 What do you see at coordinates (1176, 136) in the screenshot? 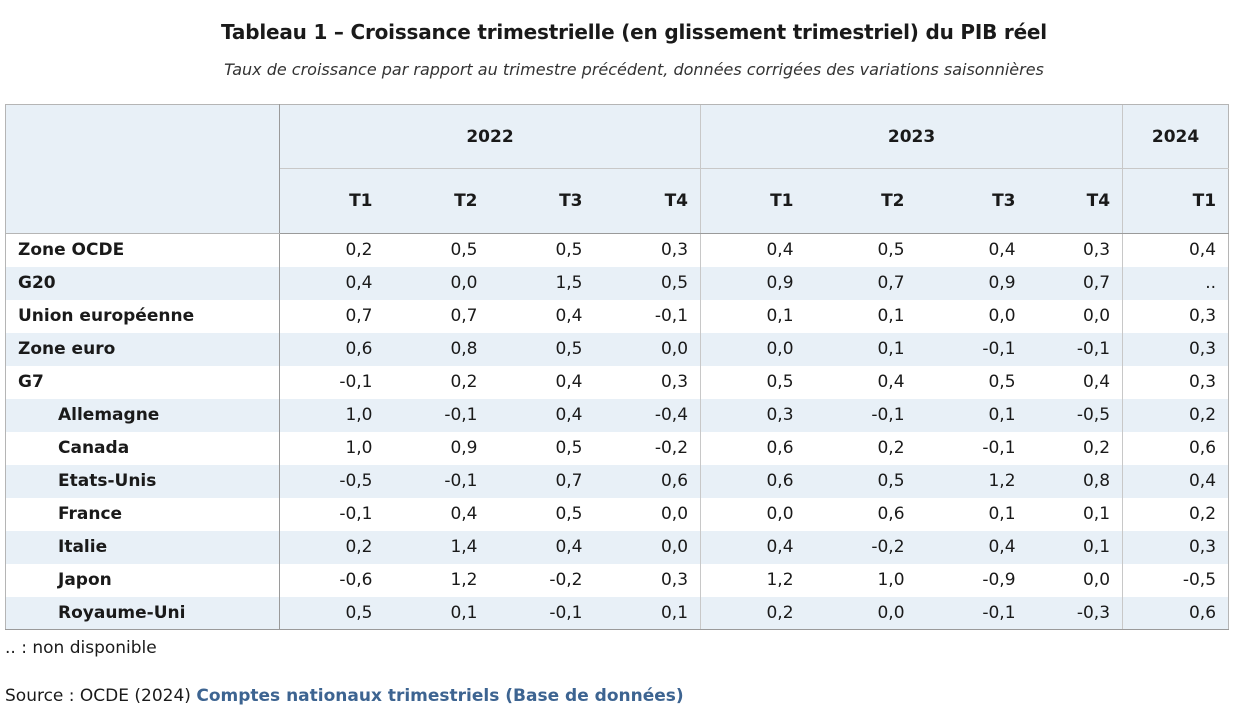
I see `year-header-2024: 2024` at bounding box center [1176, 136].